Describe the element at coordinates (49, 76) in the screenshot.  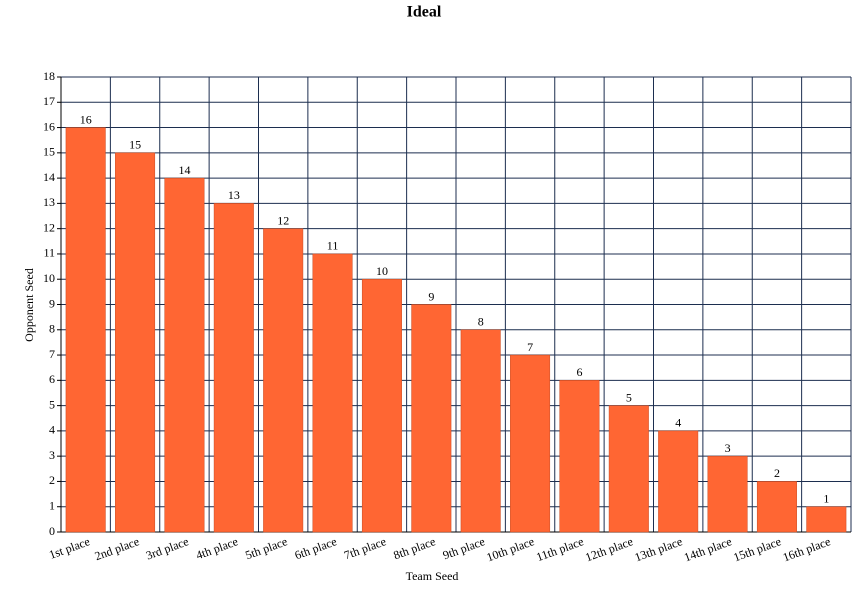
I see `y-tick-label: 18` at that location.